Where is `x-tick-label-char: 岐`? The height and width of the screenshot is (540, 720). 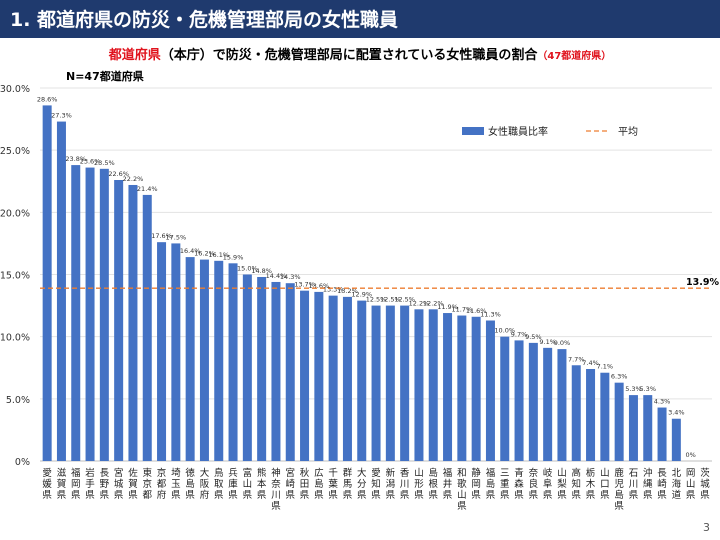
x-tick-label-char: 岐 is located at coordinates (548, 473).